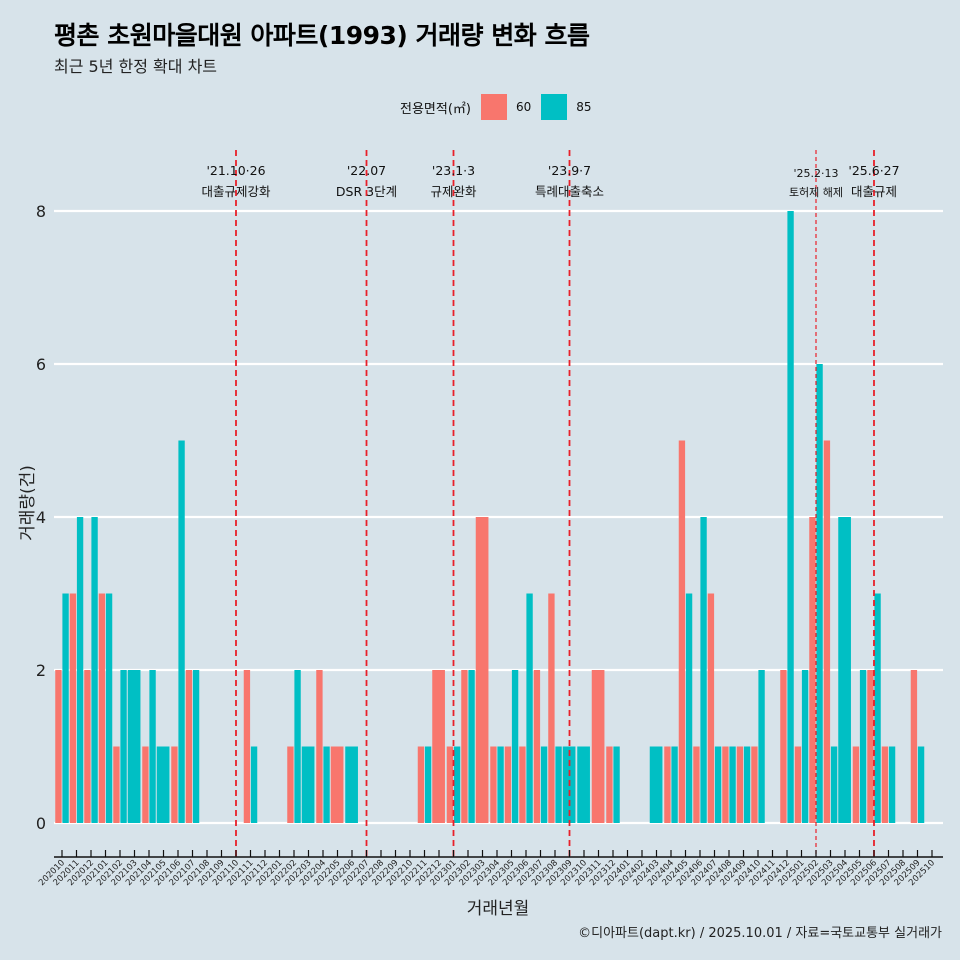 The height and width of the screenshot is (960, 960). What do you see at coordinates (41, 364) in the screenshot?
I see `y-tick-label: 6` at bounding box center [41, 364].